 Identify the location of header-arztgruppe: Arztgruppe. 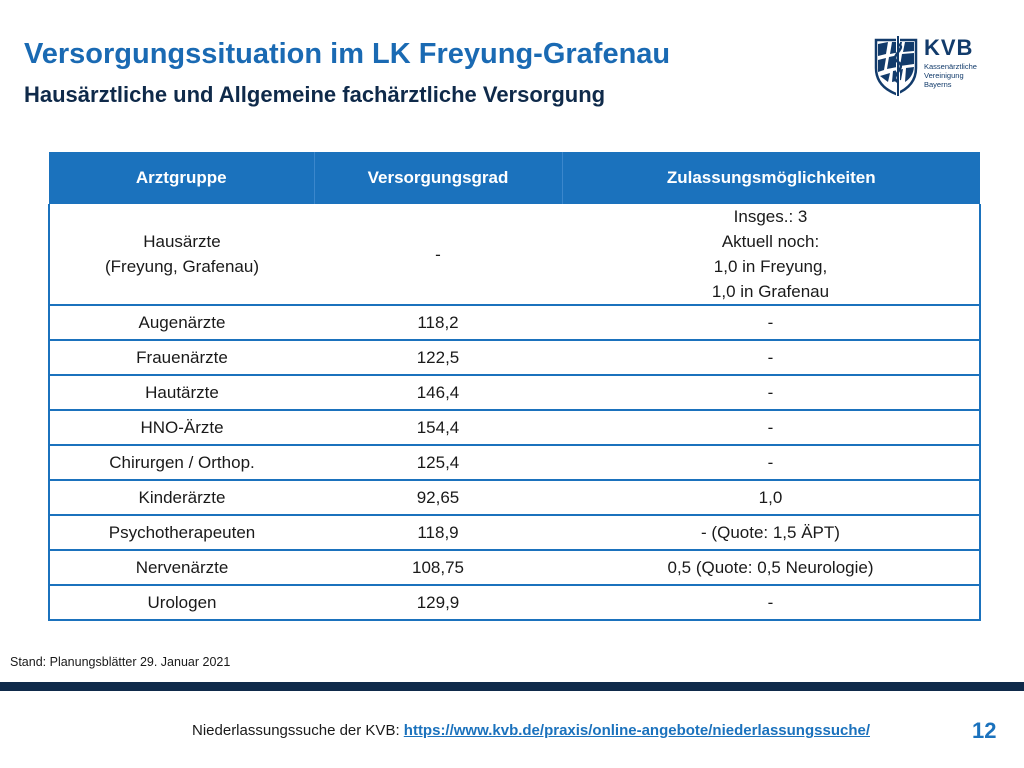
(181, 178).